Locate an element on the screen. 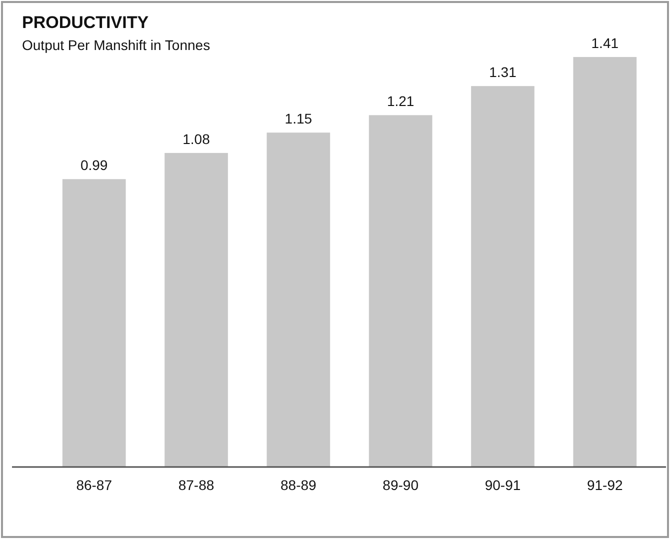 The width and height of the screenshot is (670, 539). chart-subtitle: Output Per Manshift in Tonnes is located at coordinates (116, 45).